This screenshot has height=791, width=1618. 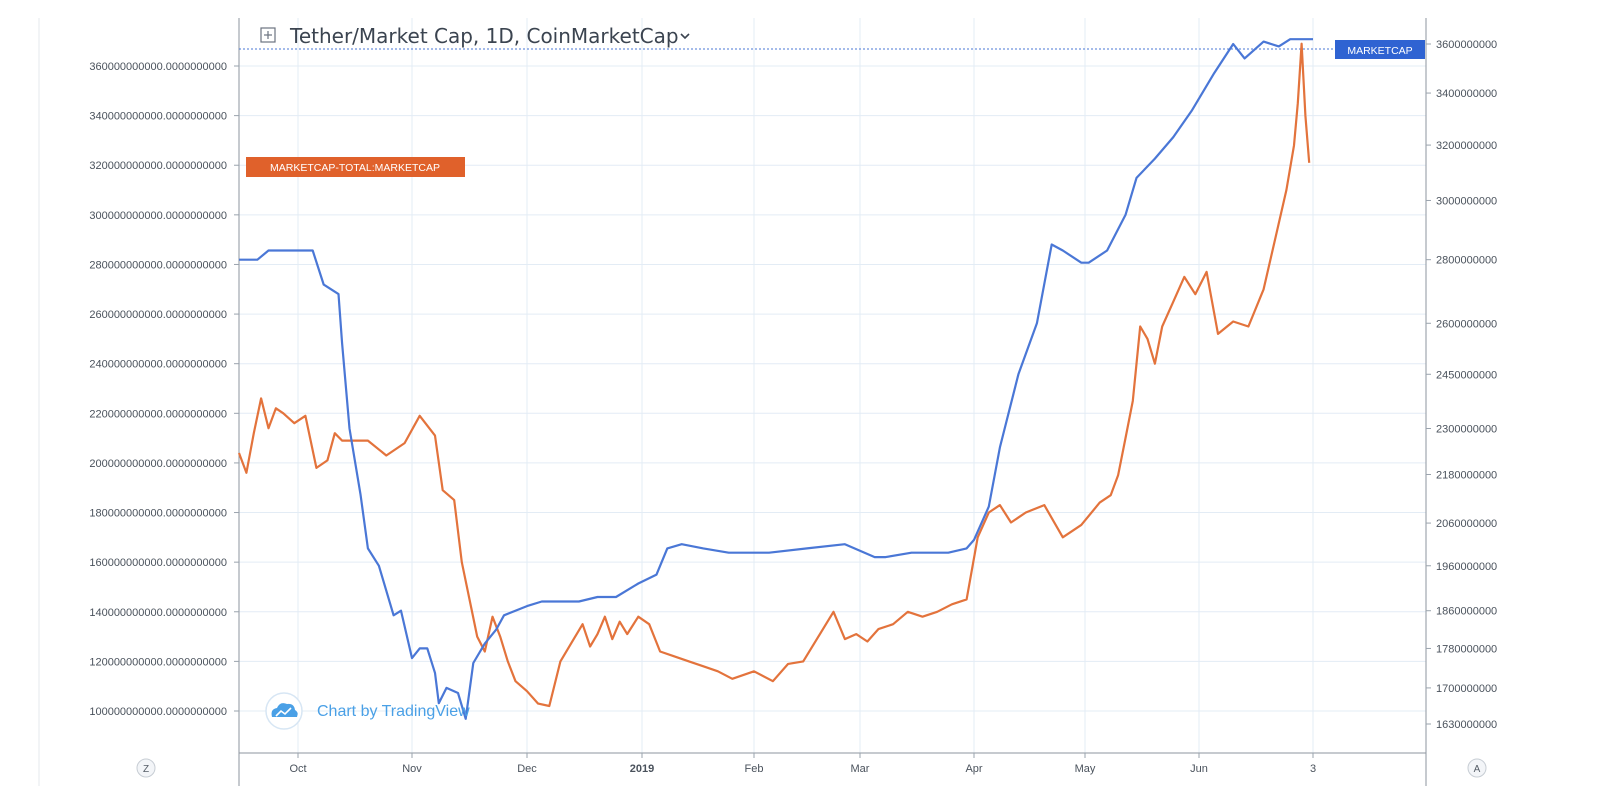 What do you see at coordinates (158, 514) in the screenshot?
I see `left-tick-label: 180000000000.0000000000` at bounding box center [158, 514].